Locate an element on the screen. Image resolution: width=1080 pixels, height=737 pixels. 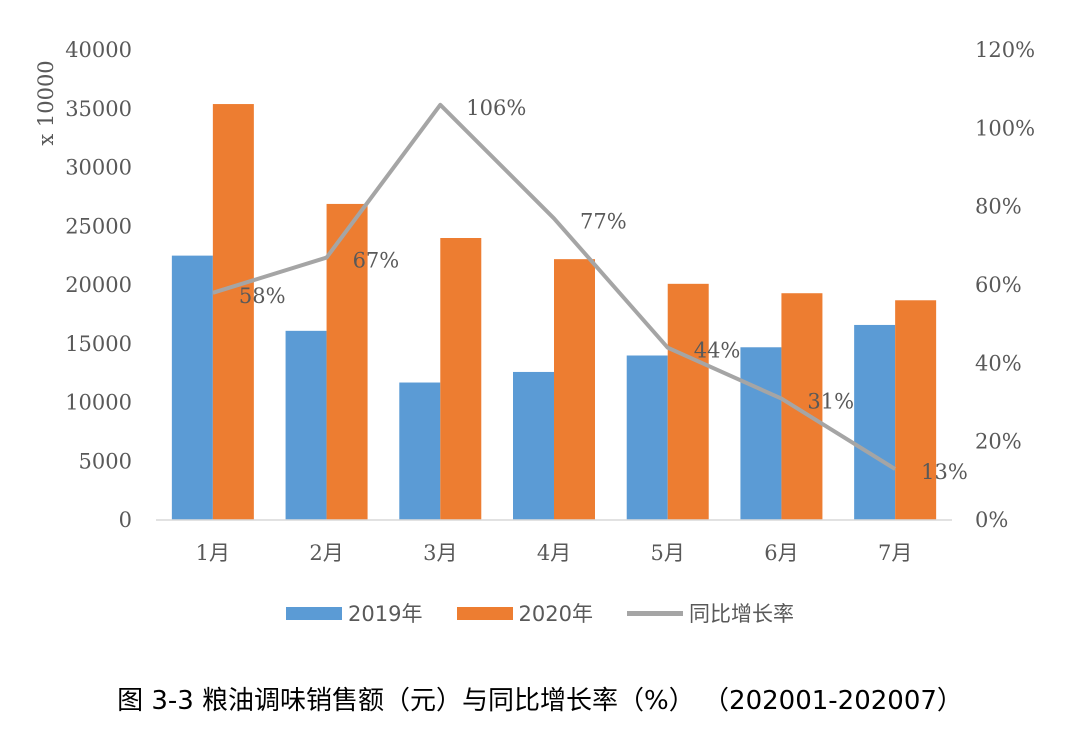
x-tick-label: 4月 is located at coordinates (554, 553).